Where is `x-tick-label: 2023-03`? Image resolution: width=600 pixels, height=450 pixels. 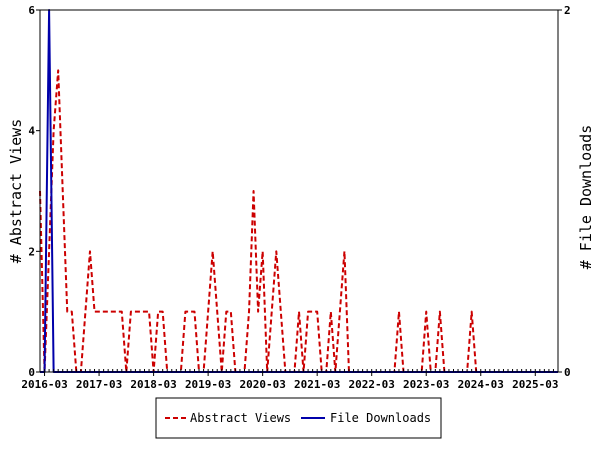
x-tick-label: 2023-03 is located at coordinates (426, 384).